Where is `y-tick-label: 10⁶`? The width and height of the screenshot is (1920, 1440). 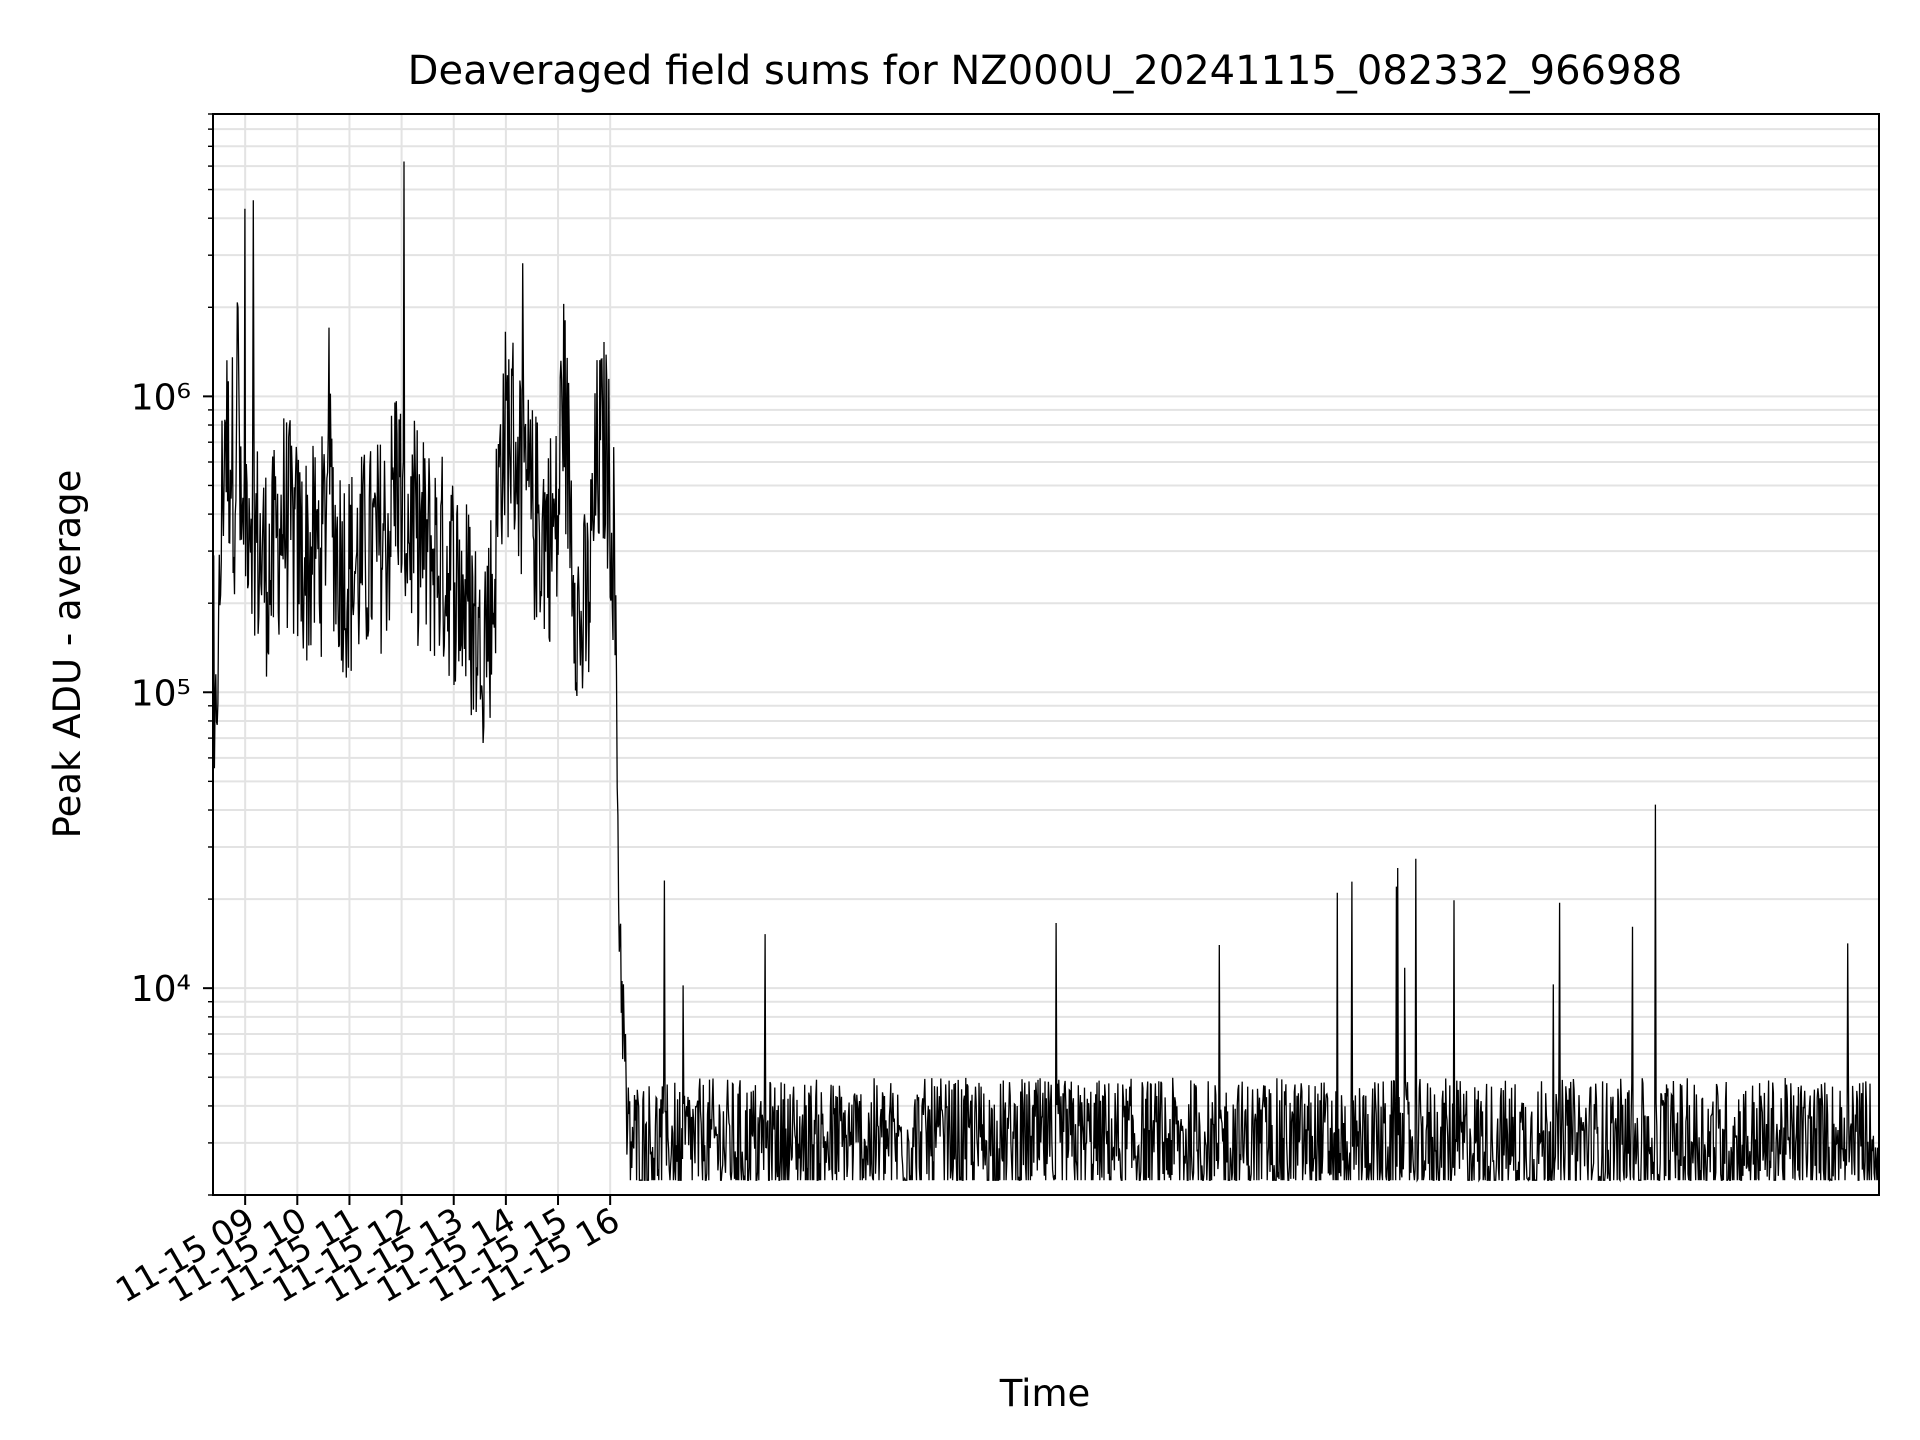
y-tick-label: 10⁶ is located at coordinates (161, 397).